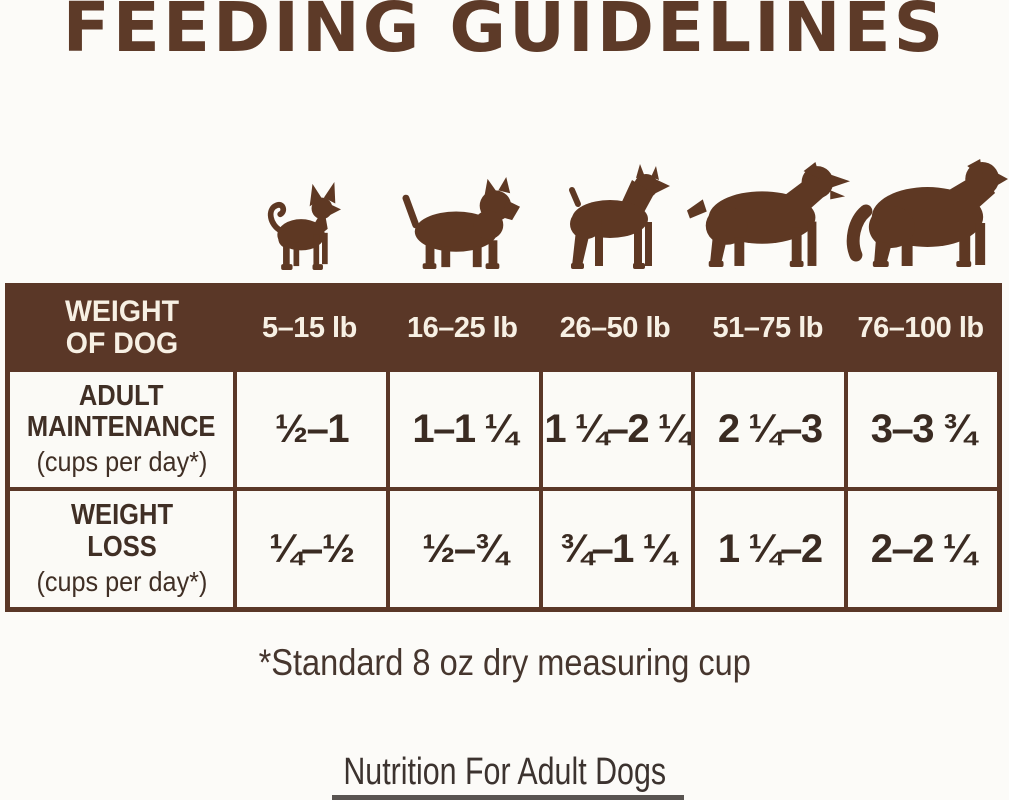  I want to click on weight-loss-line2: LOSS, so click(121, 546).